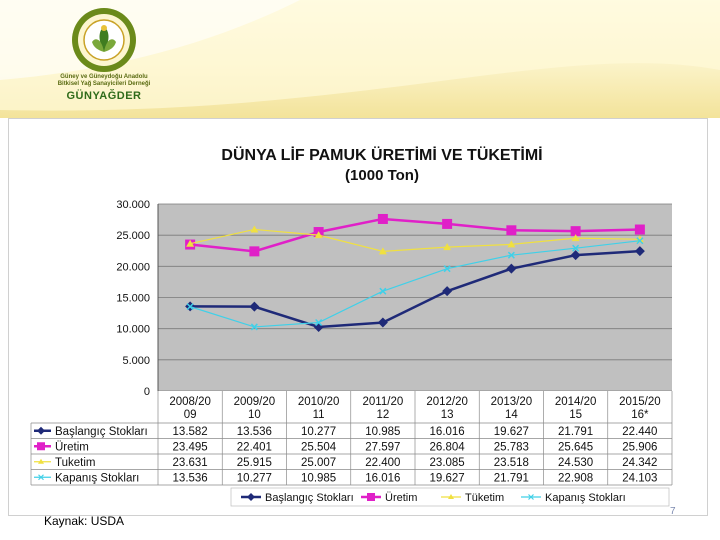 Image resolution: width=720 pixels, height=540 pixels. Describe the element at coordinates (512, 408) in the screenshot. I see `x-category-label: 2013/20 14` at that location.